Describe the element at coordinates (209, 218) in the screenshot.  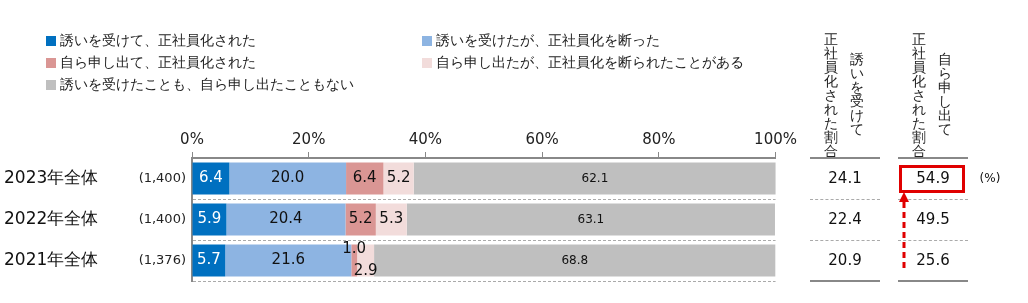
I see `data-label: 5.9` at that location.